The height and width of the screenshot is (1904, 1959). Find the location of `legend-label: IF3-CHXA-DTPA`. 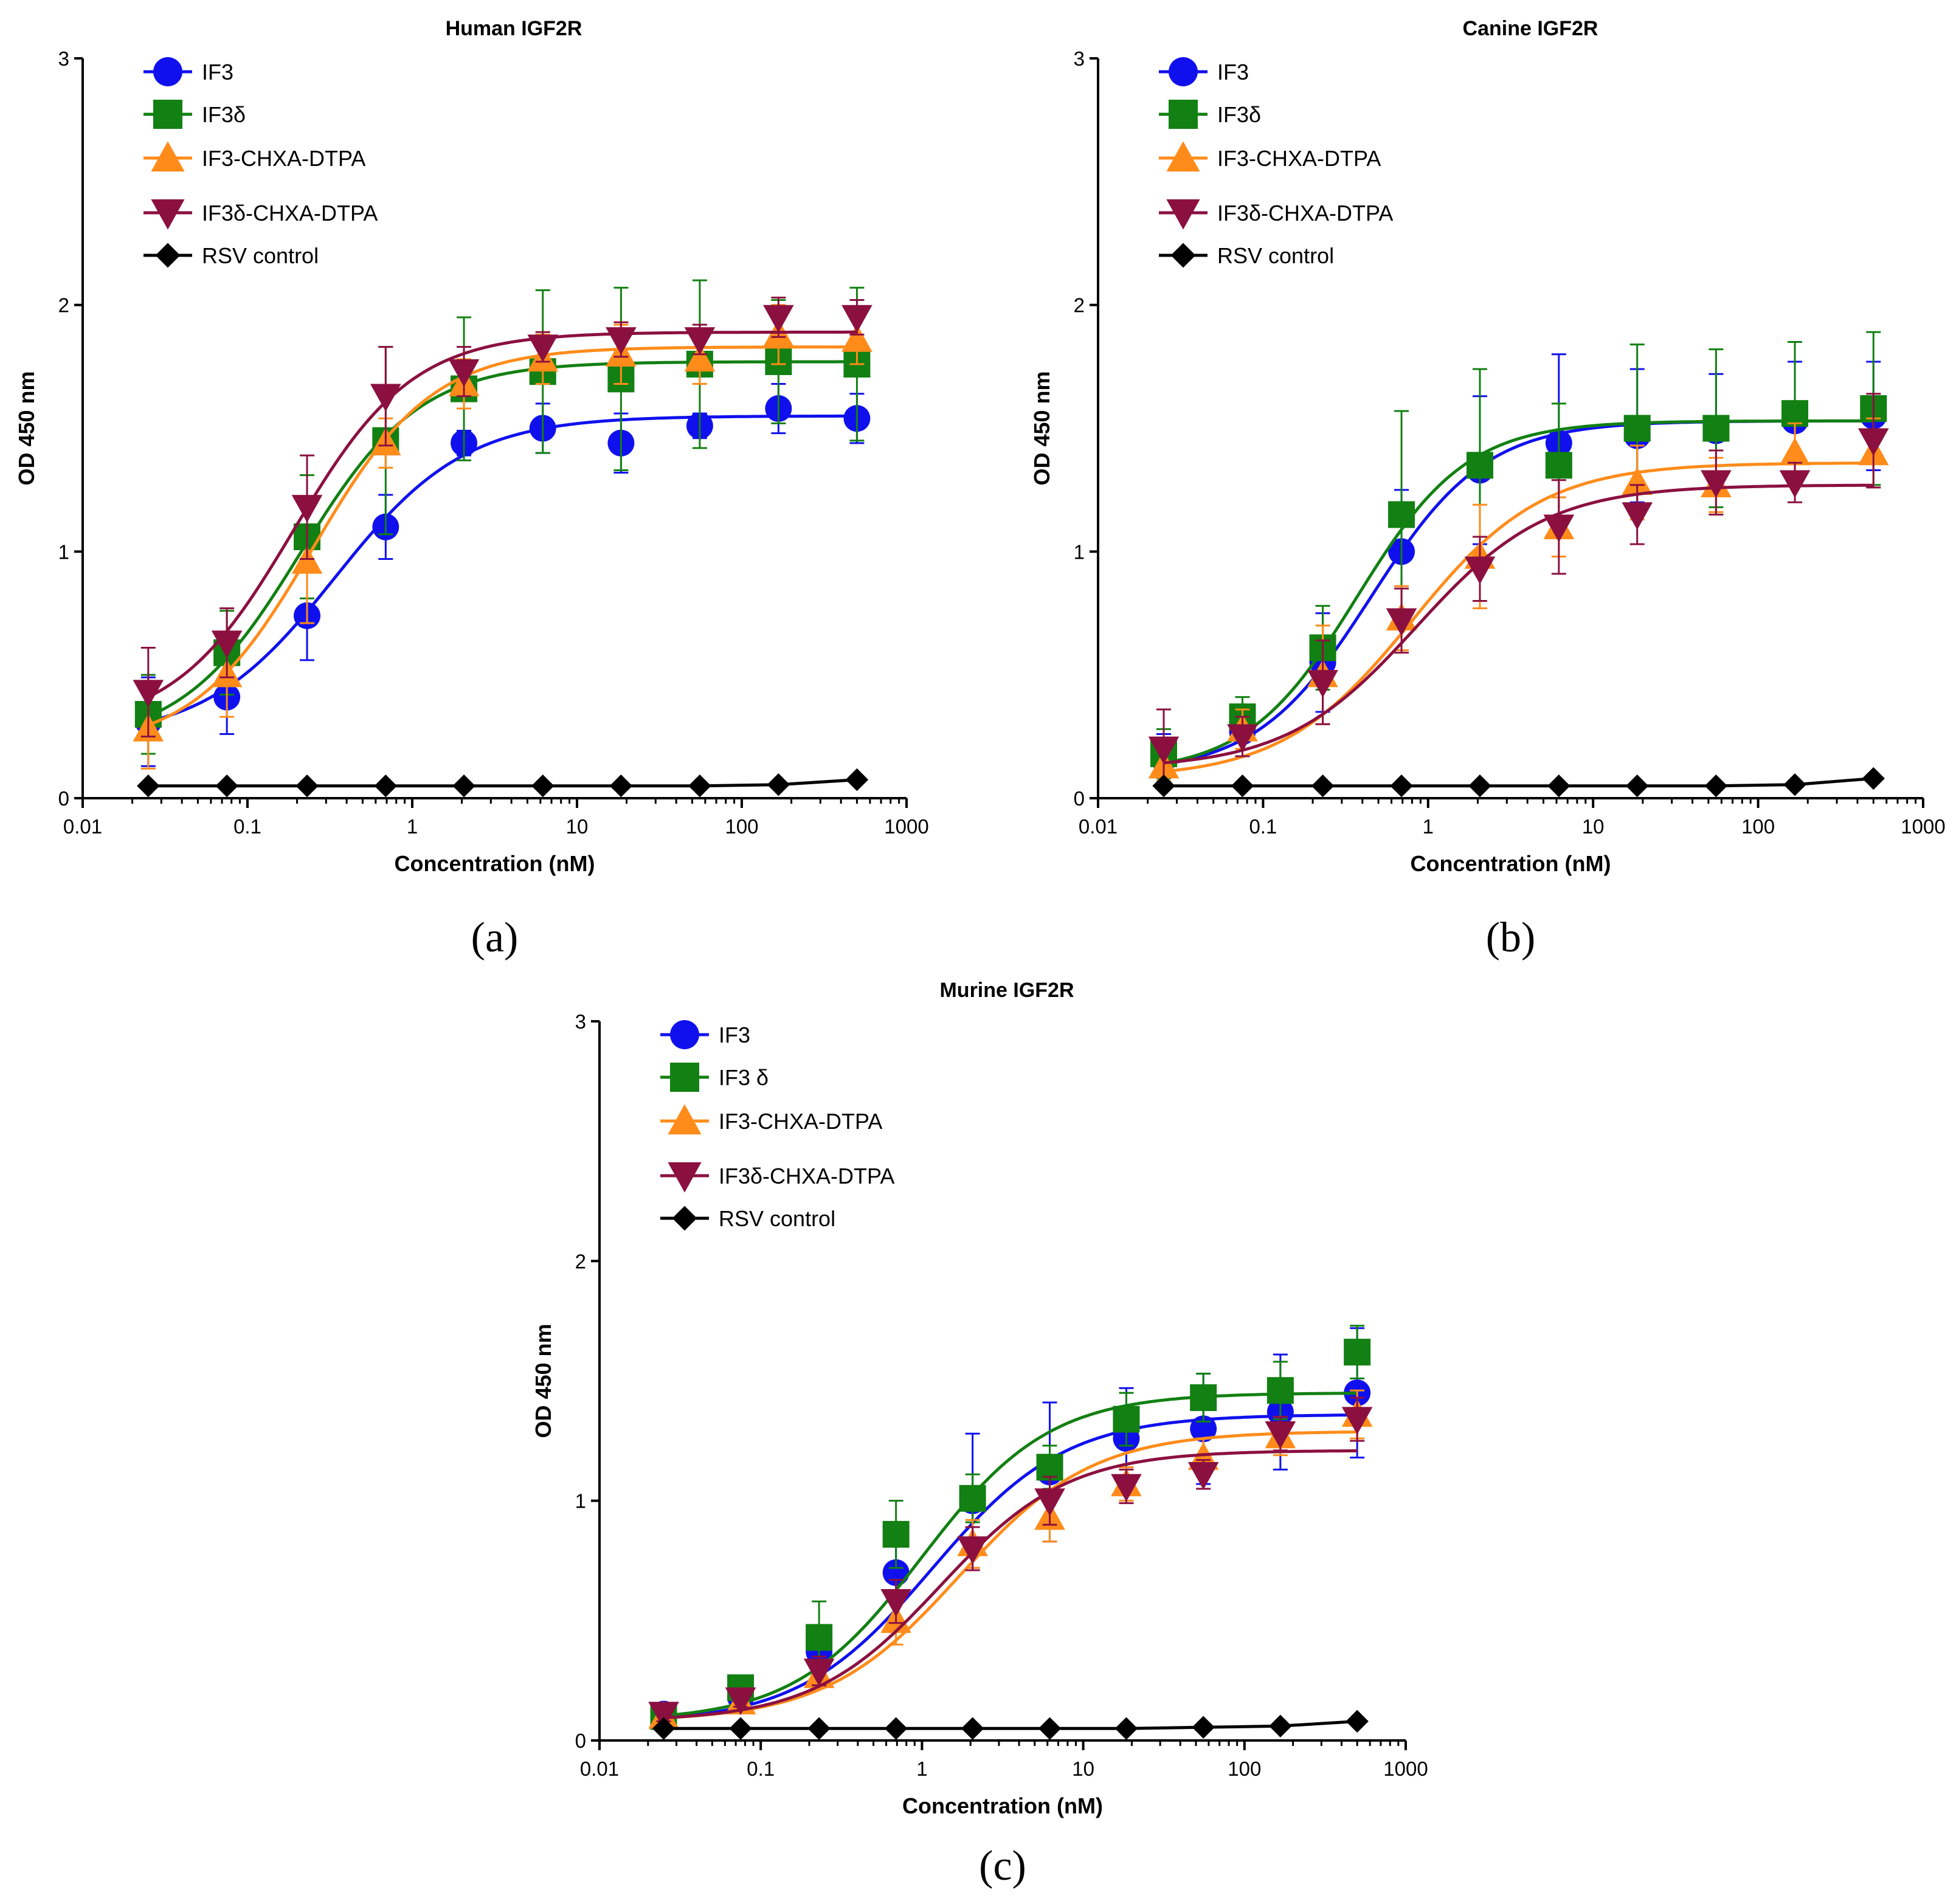

legend-label: IF3-CHXA-DTPA is located at coordinates (1299, 158).